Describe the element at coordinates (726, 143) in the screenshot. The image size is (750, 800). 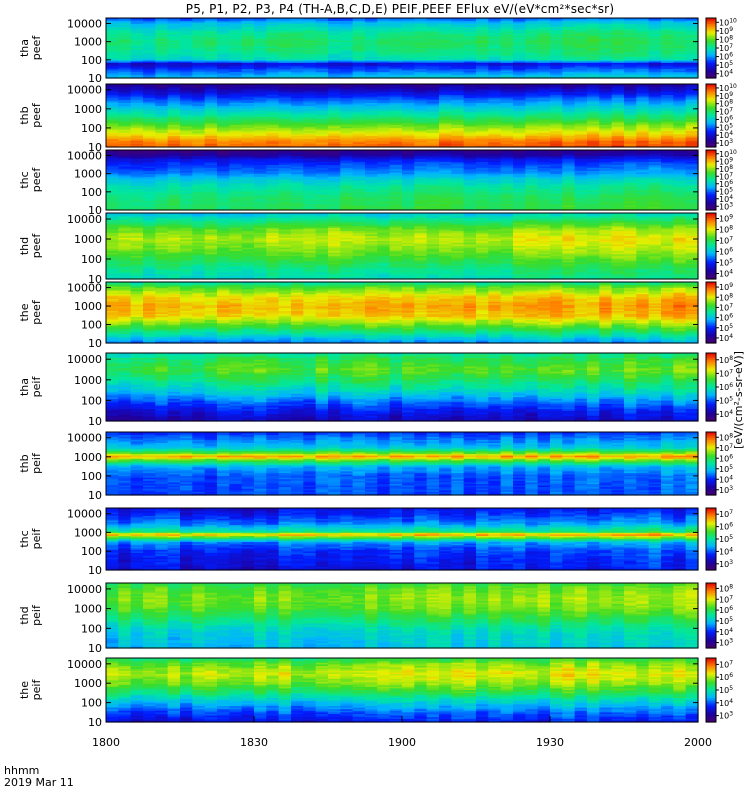
I see `colorbar-tick-label: 103` at that location.